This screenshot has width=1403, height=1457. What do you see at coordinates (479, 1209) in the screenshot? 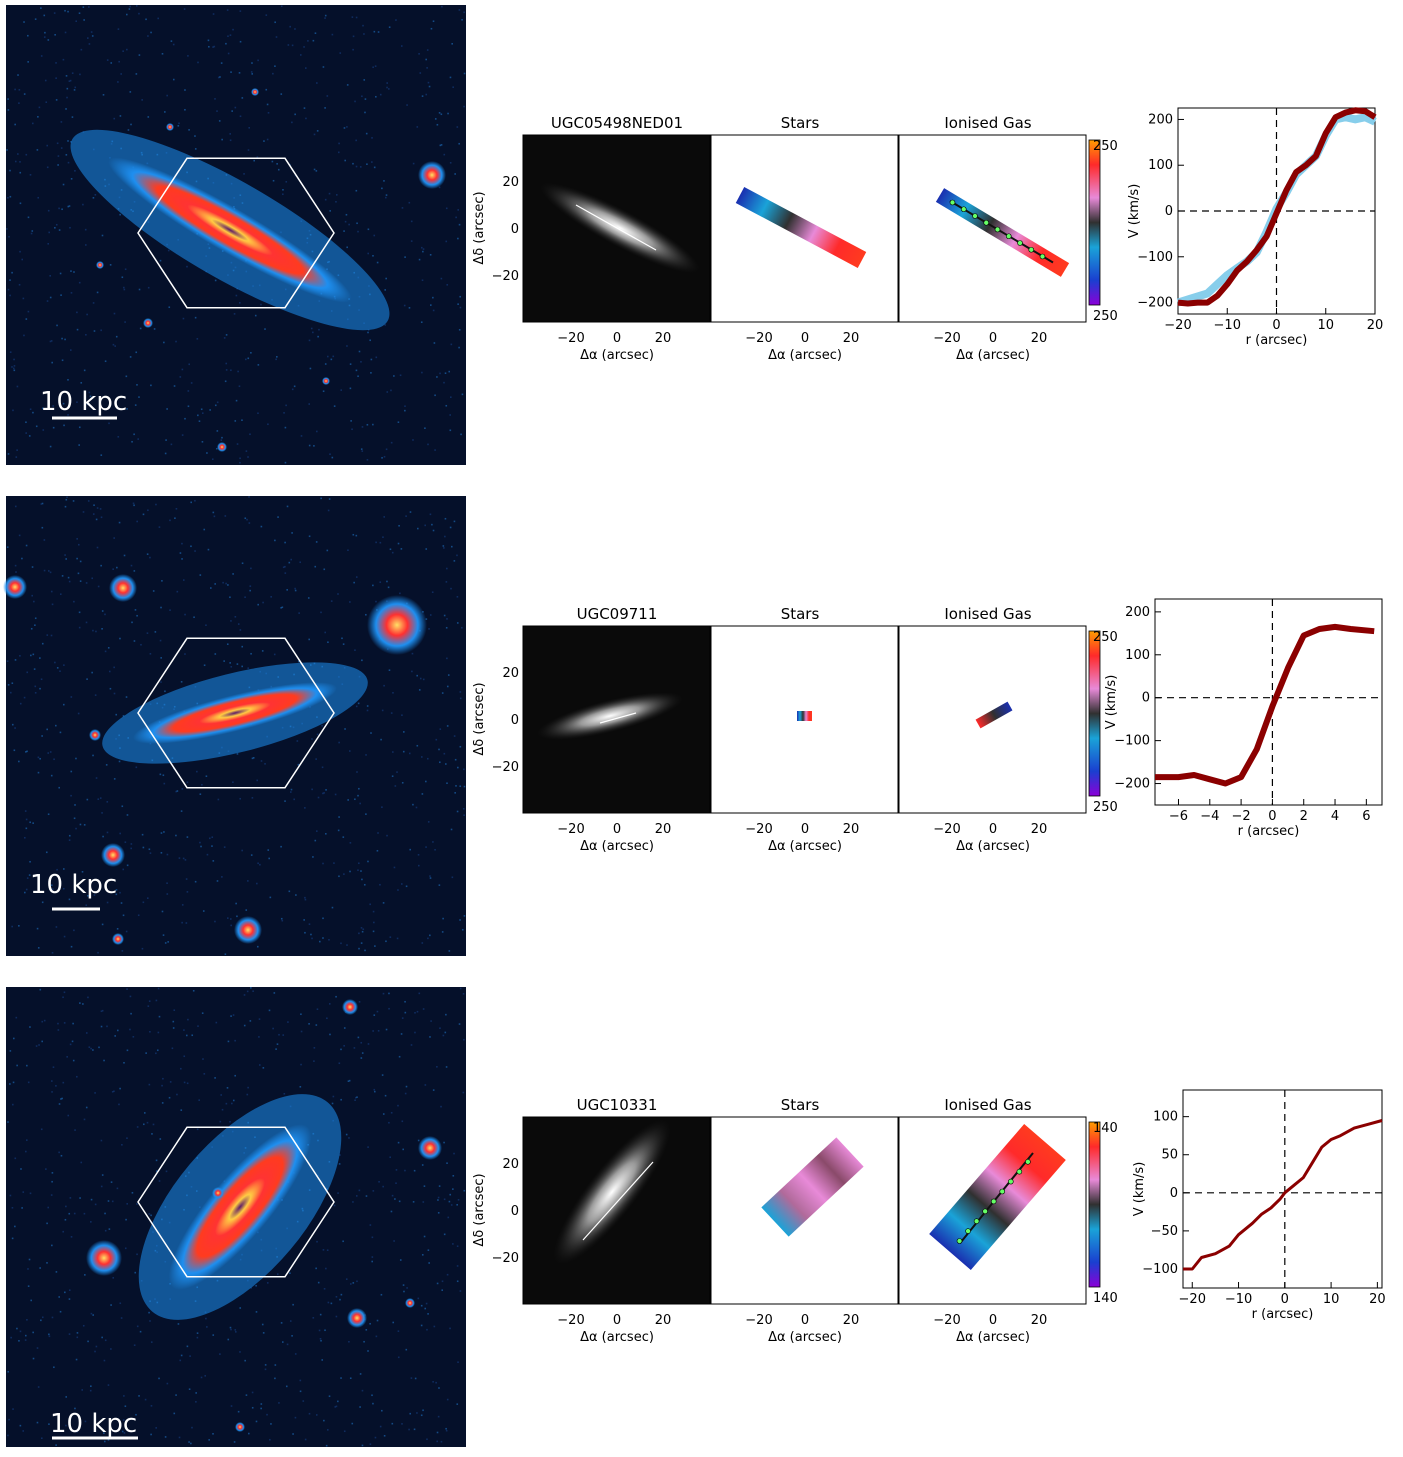
I see `image-ylabel: Δδ (arcsec)` at bounding box center [479, 1209].